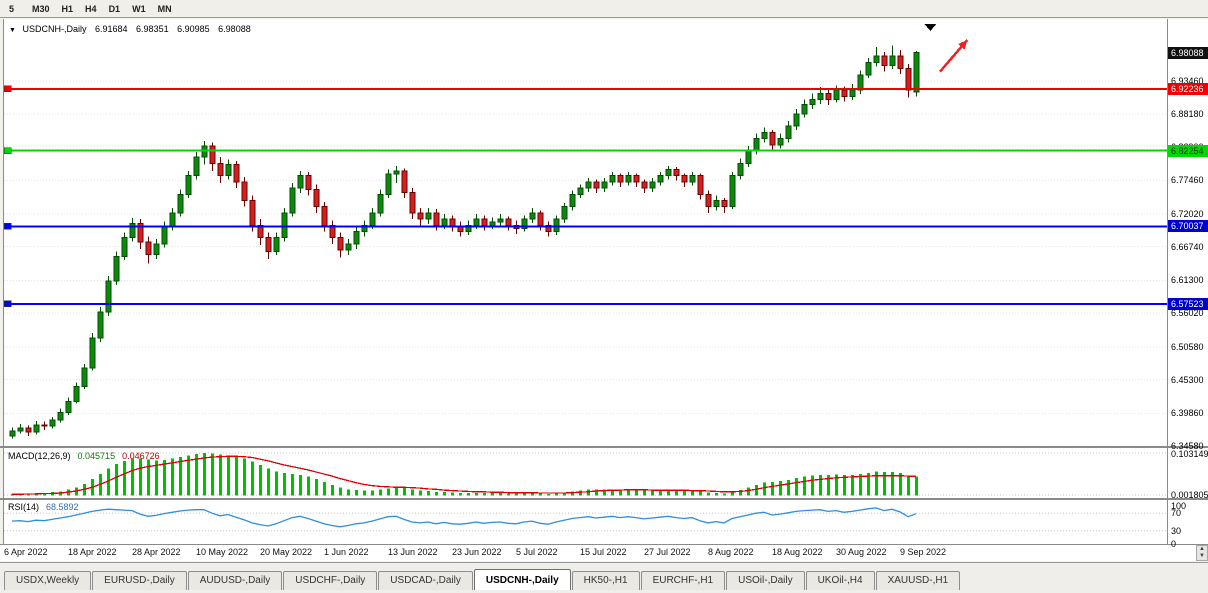 This screenshot has height=593, width=1208. What do you see at coordinates (522, 579) in the screenshot?
I see `tab-usdcnh-daily: USDCNH-,Daily` at bounding box center [522, 579].